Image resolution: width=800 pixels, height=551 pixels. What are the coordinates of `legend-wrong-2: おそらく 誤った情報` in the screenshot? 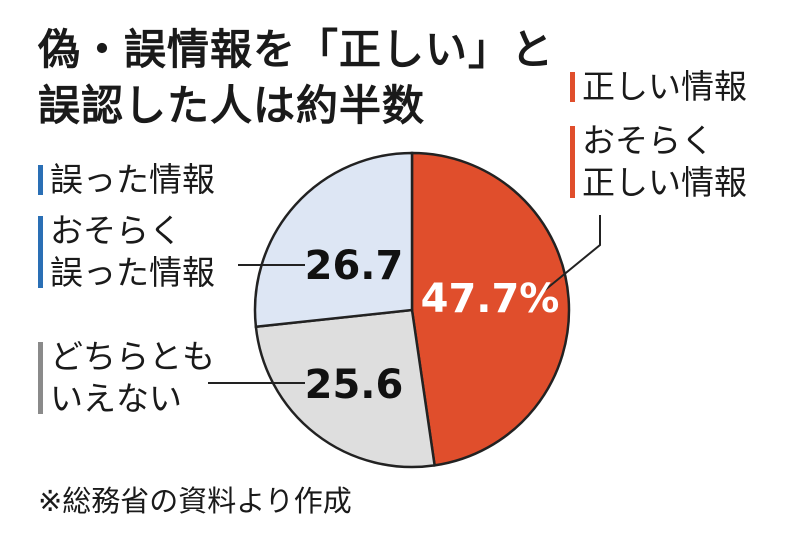 It's located at (126, 252).